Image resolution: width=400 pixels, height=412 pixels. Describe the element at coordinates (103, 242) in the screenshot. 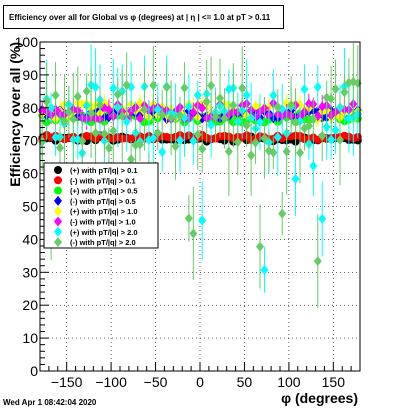

I see `legend-label: (-) with pT/|q| > 2.0` at that location.